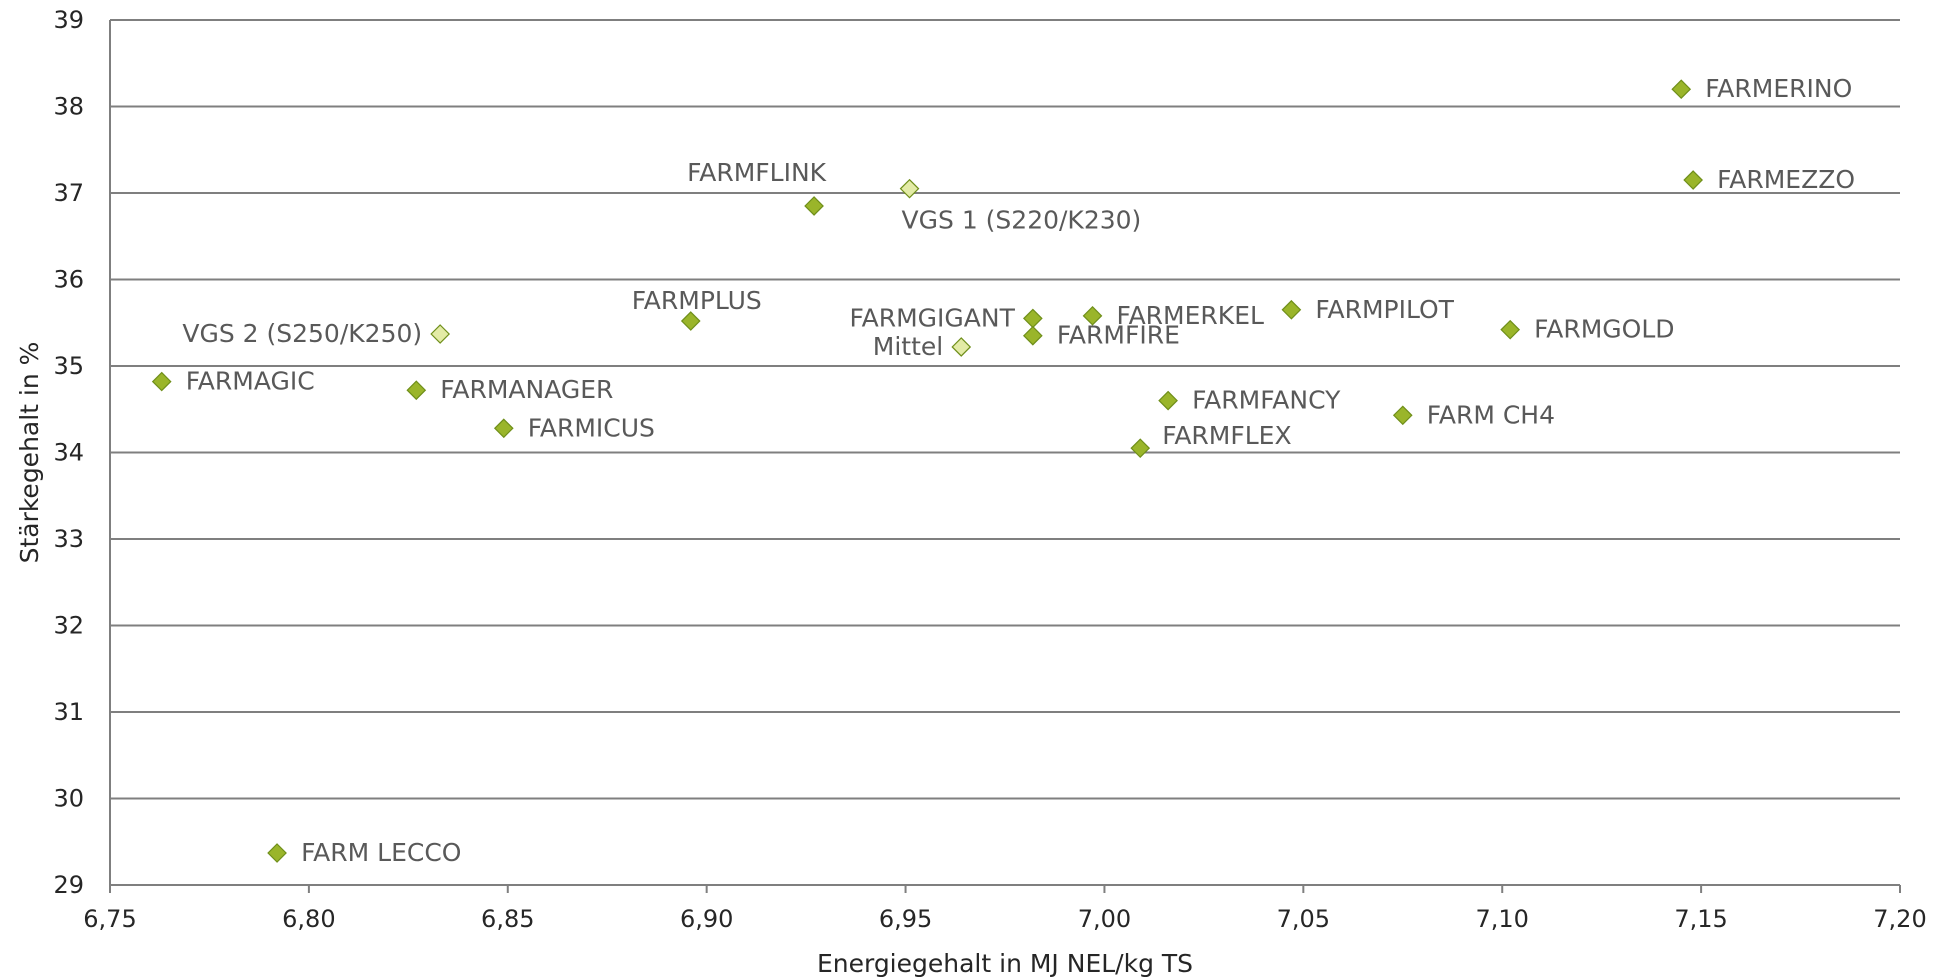 The image size is (1943, 979). Describe the element at coordinates (1502, 919) in the screenshot. I see `x-tick-label: 7,10` at that location.